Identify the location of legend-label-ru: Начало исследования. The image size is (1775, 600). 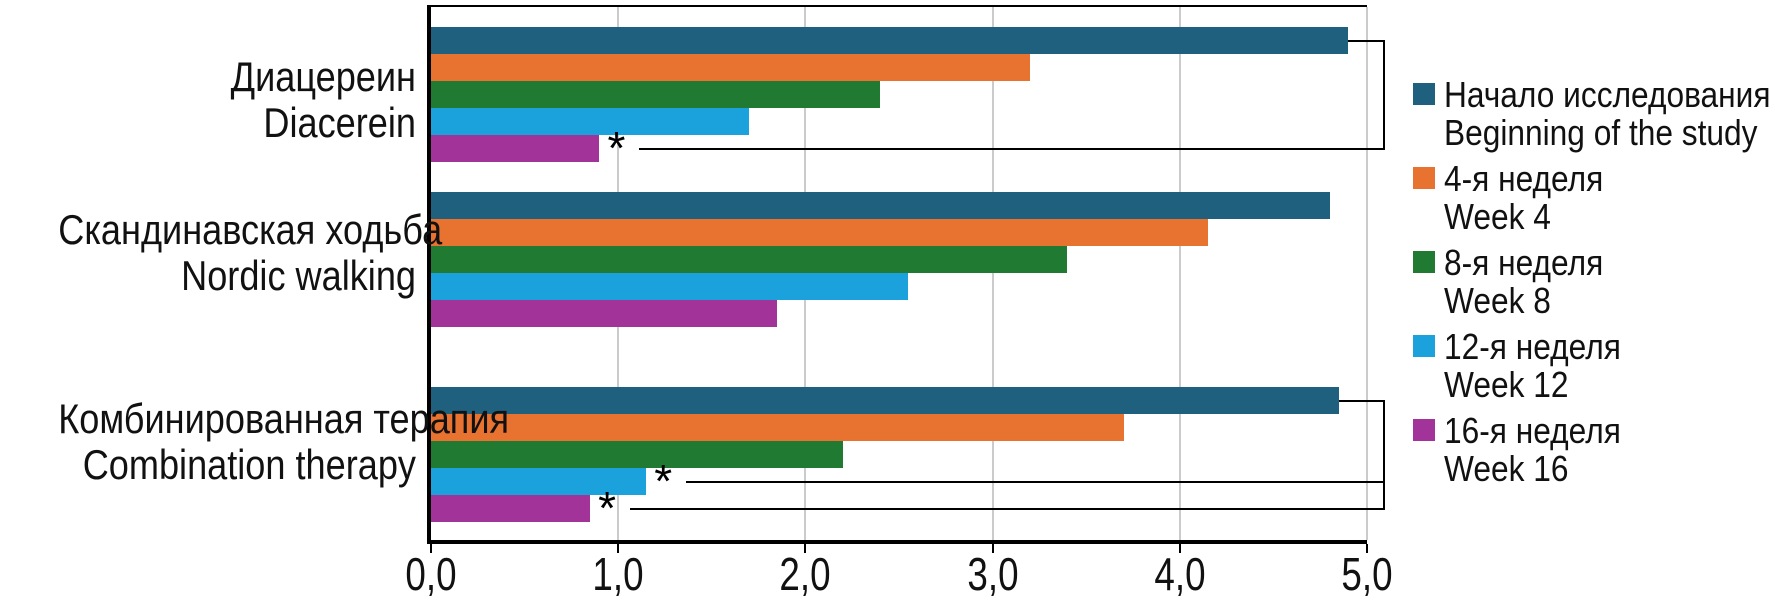
(1607, 94).